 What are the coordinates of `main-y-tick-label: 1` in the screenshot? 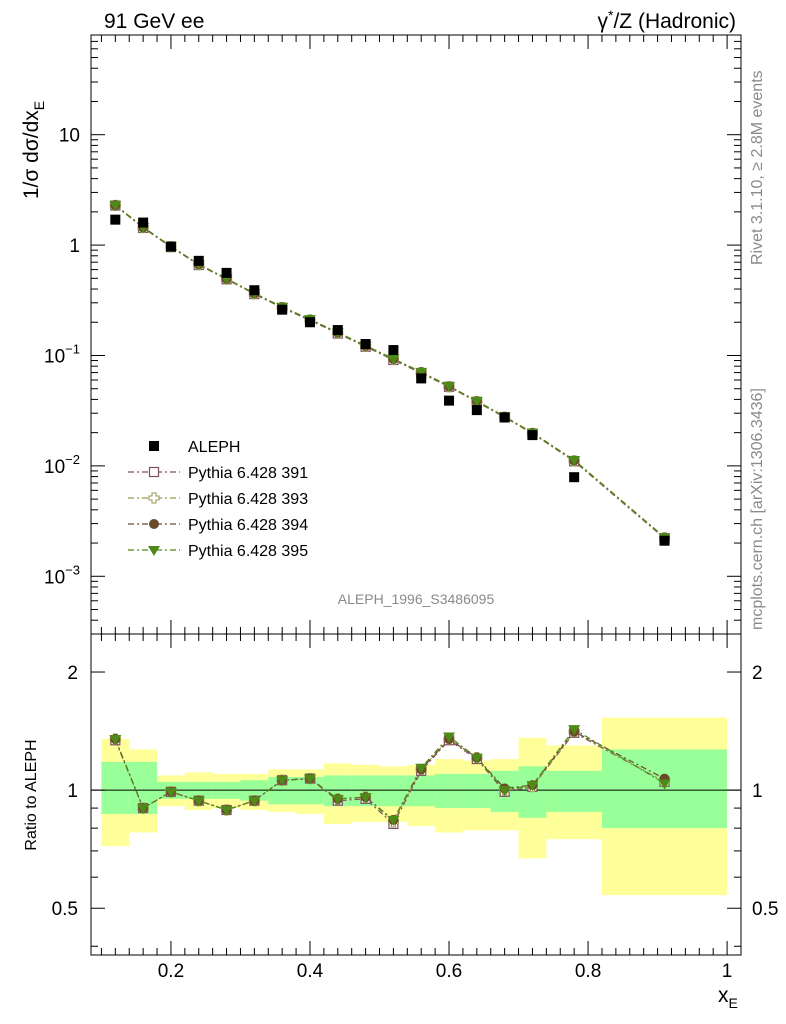 It's located at (74, 246).